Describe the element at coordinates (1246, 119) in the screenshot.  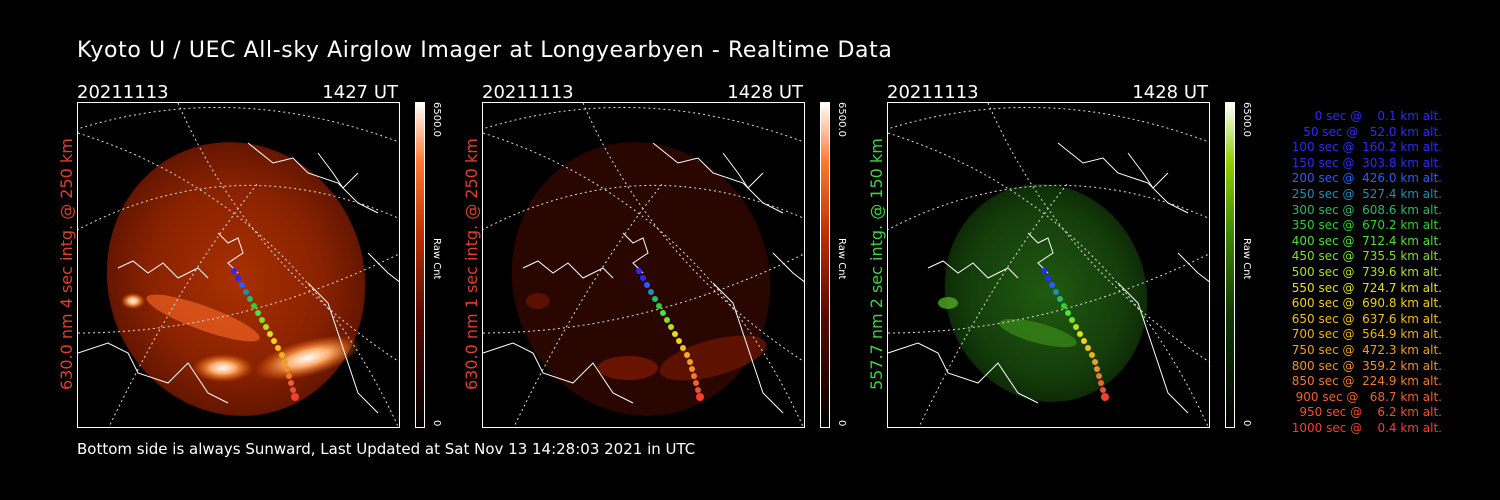
I see `panel-3-colorbar-max: 6500.0` at that location.